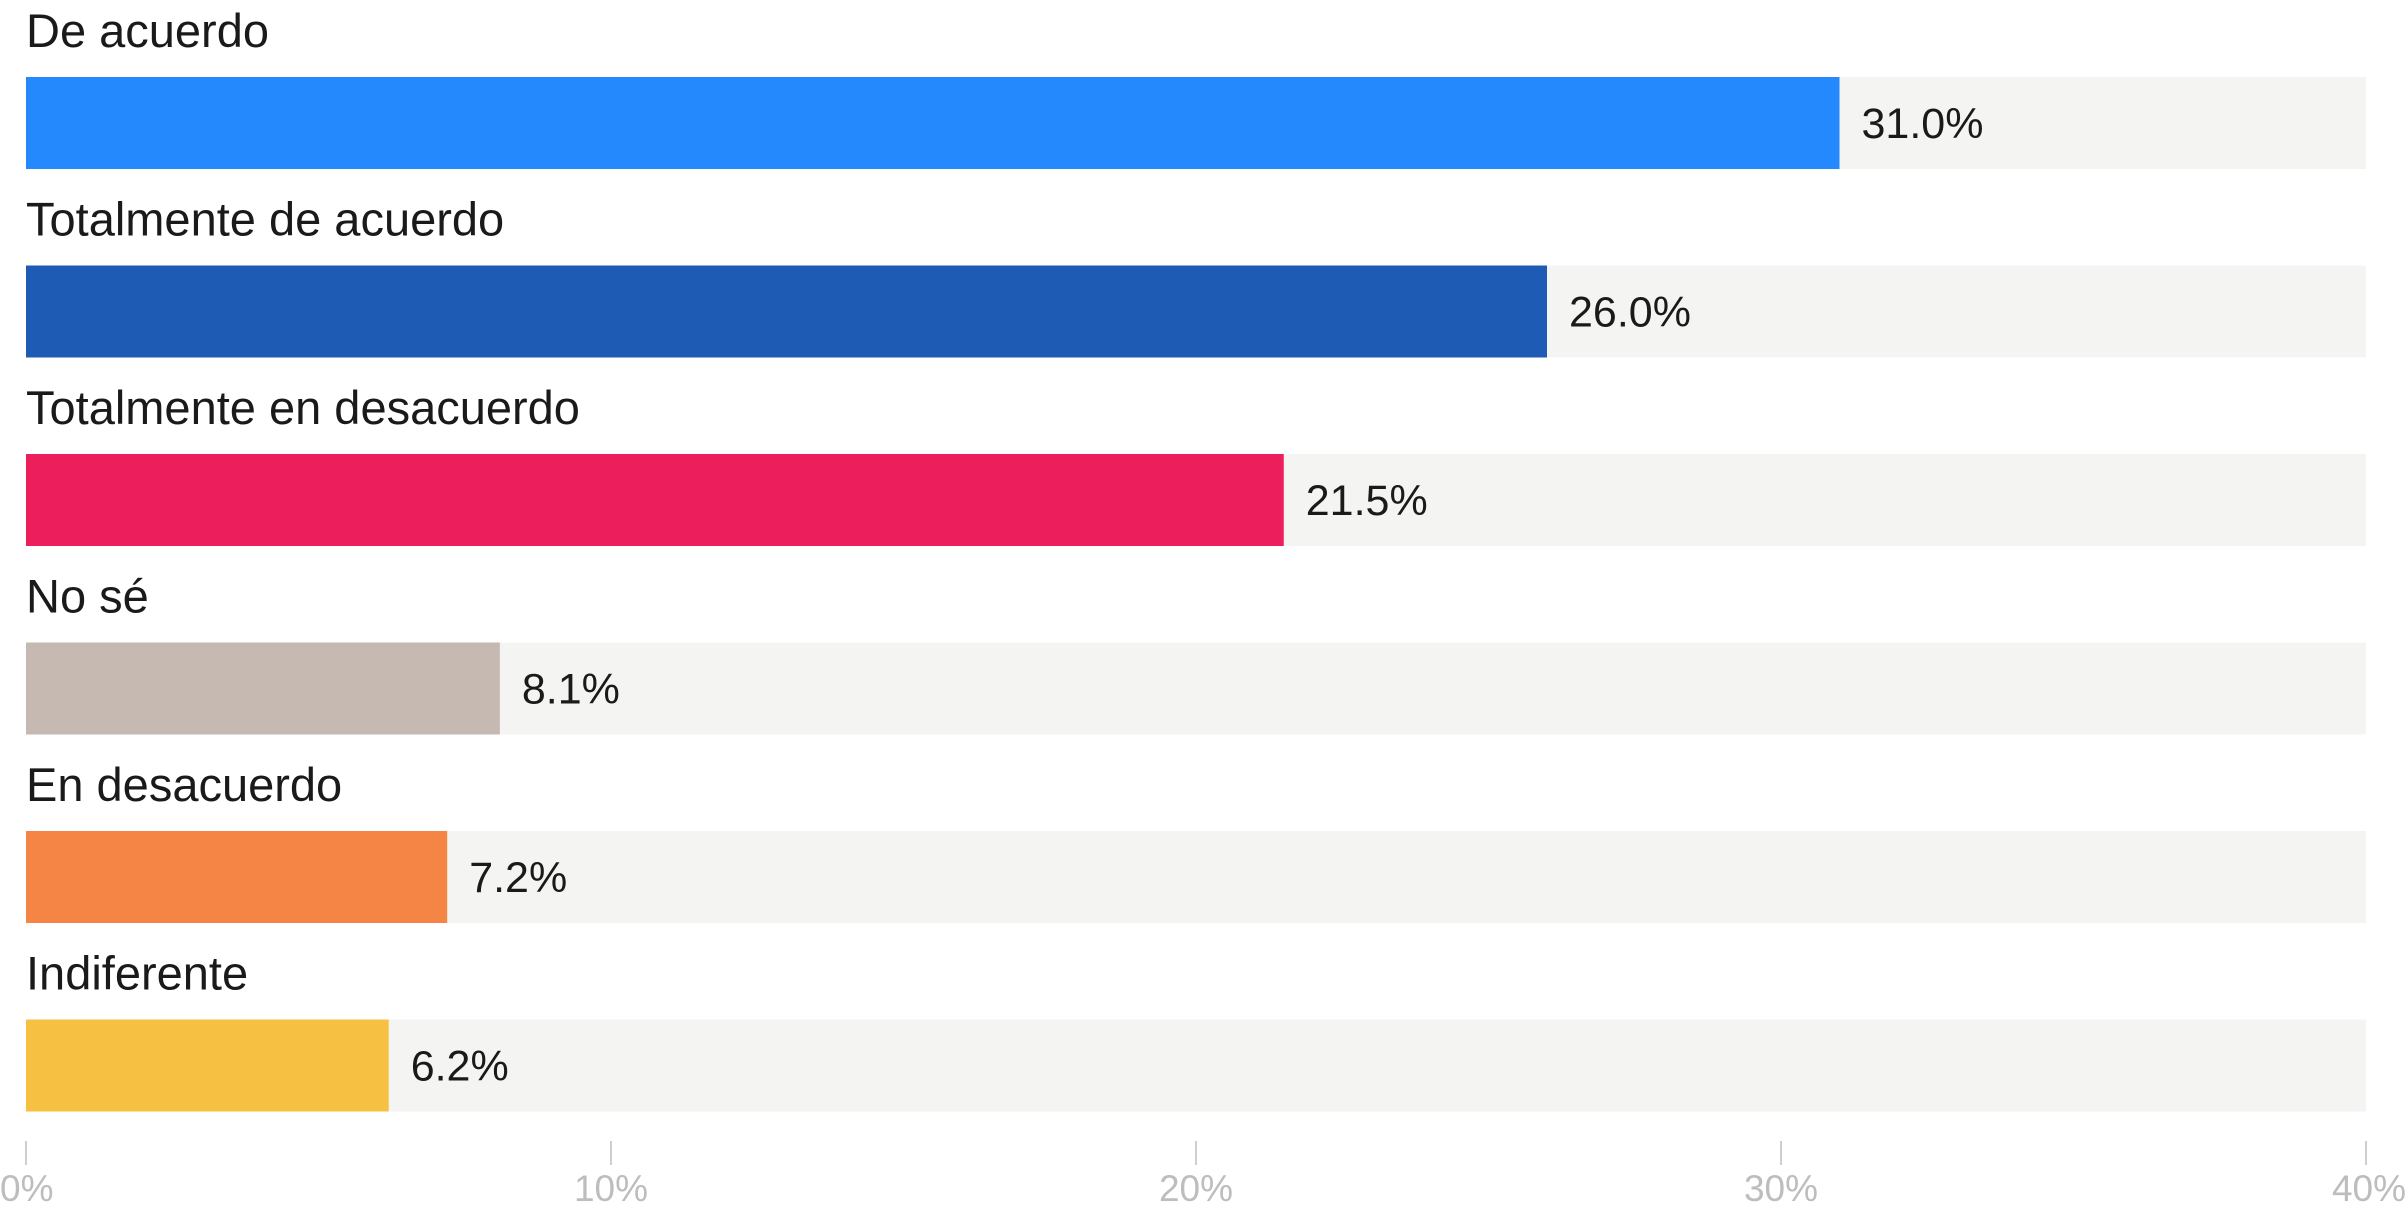 The height and width of the screenshot is (1210, 2408). I want to click on x-tick-label: 0%, so click(26, 1188).